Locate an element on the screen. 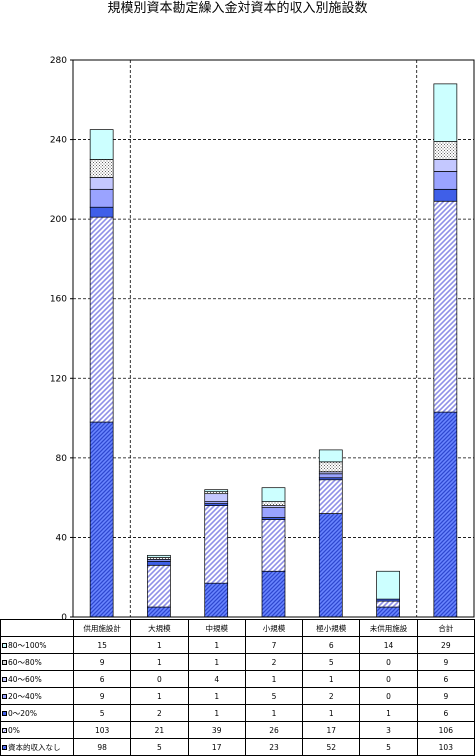 This screenshot has width=475, height=756. table-row: 0～20% 5 2 1 1 1 1 6 is located at coordinates (237, 713).